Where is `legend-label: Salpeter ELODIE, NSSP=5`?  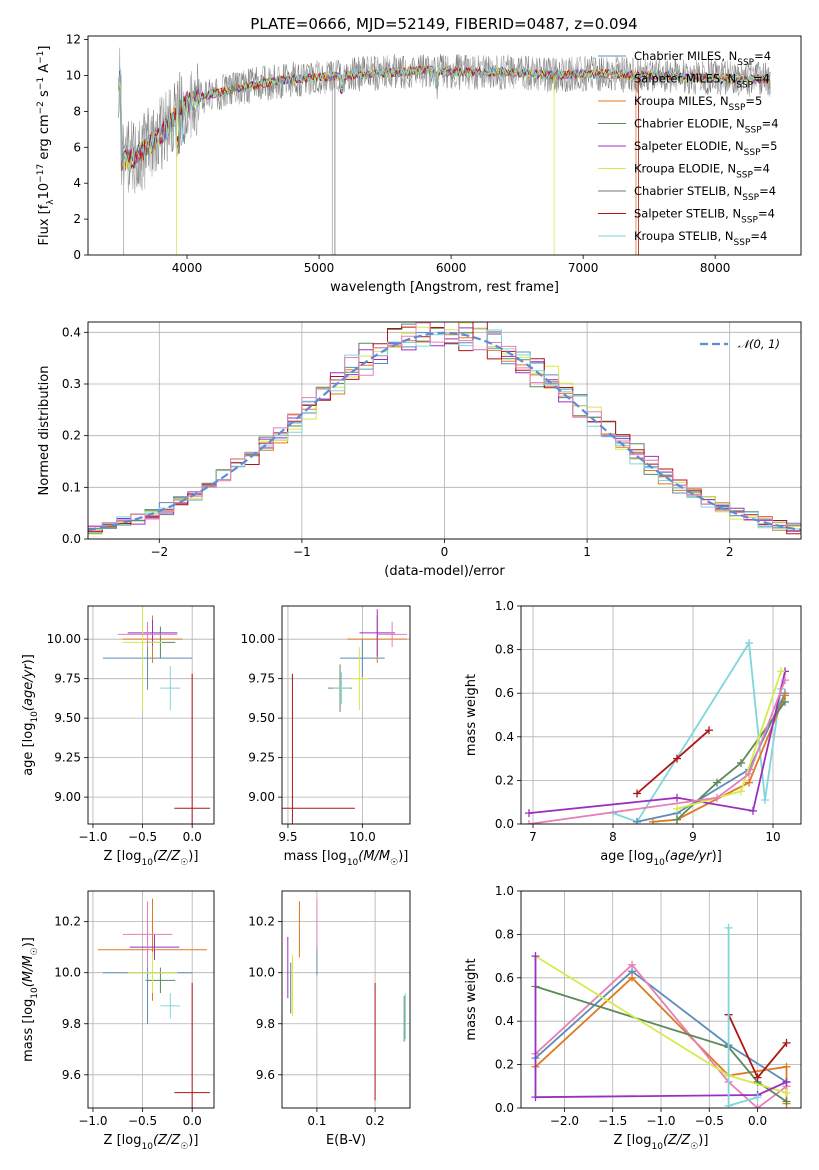
legend-label: Salpeter ELODIE, NSSP=5 is located at coordinates (705, 148).